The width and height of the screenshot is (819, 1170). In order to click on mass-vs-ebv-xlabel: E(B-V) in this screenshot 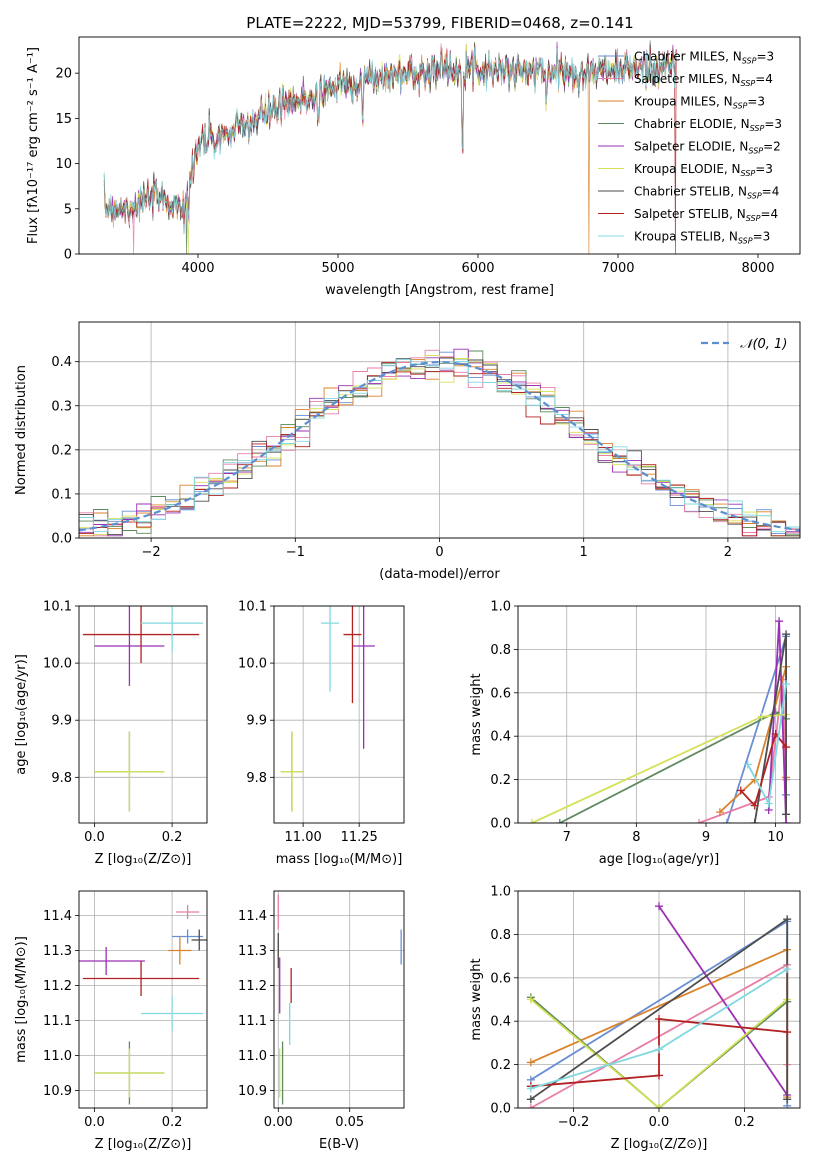, I will do `click(339, 1144)`.